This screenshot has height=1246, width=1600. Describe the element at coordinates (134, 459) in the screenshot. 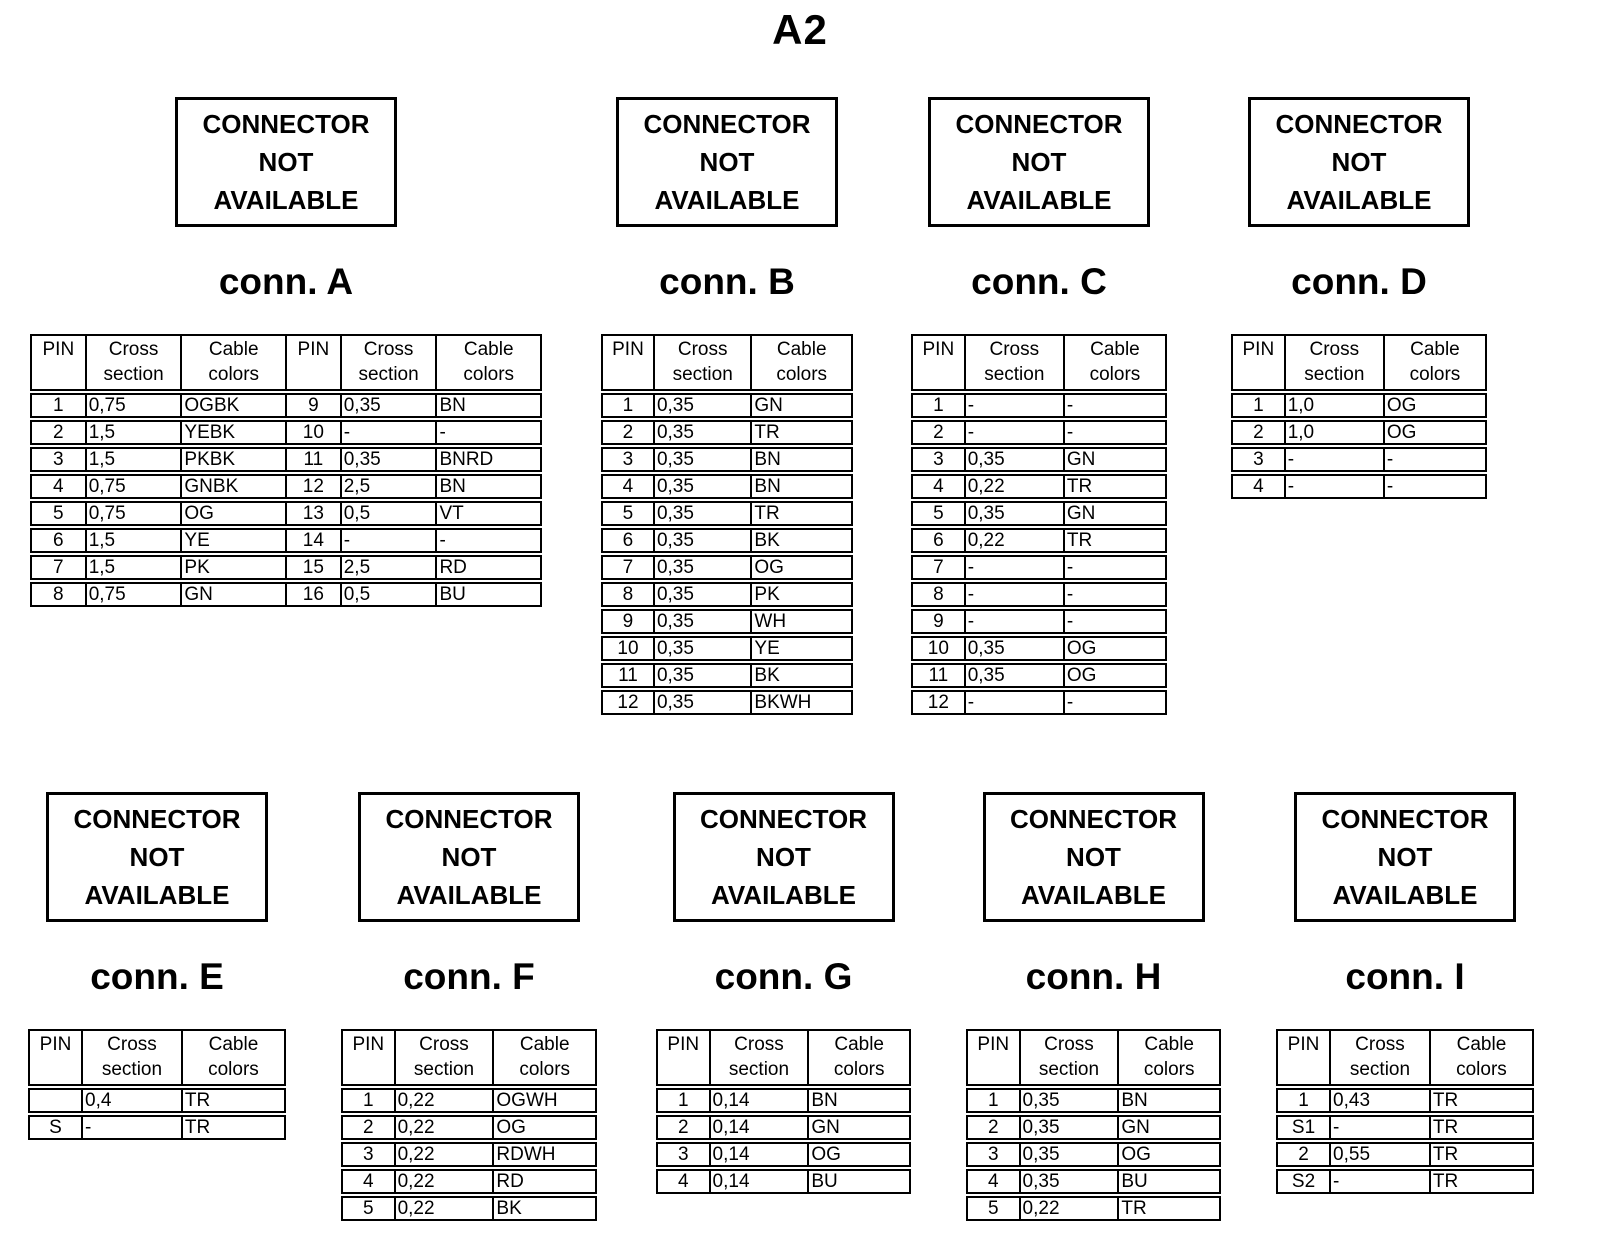

I see `cross-section-cell: 1,5` at that location.